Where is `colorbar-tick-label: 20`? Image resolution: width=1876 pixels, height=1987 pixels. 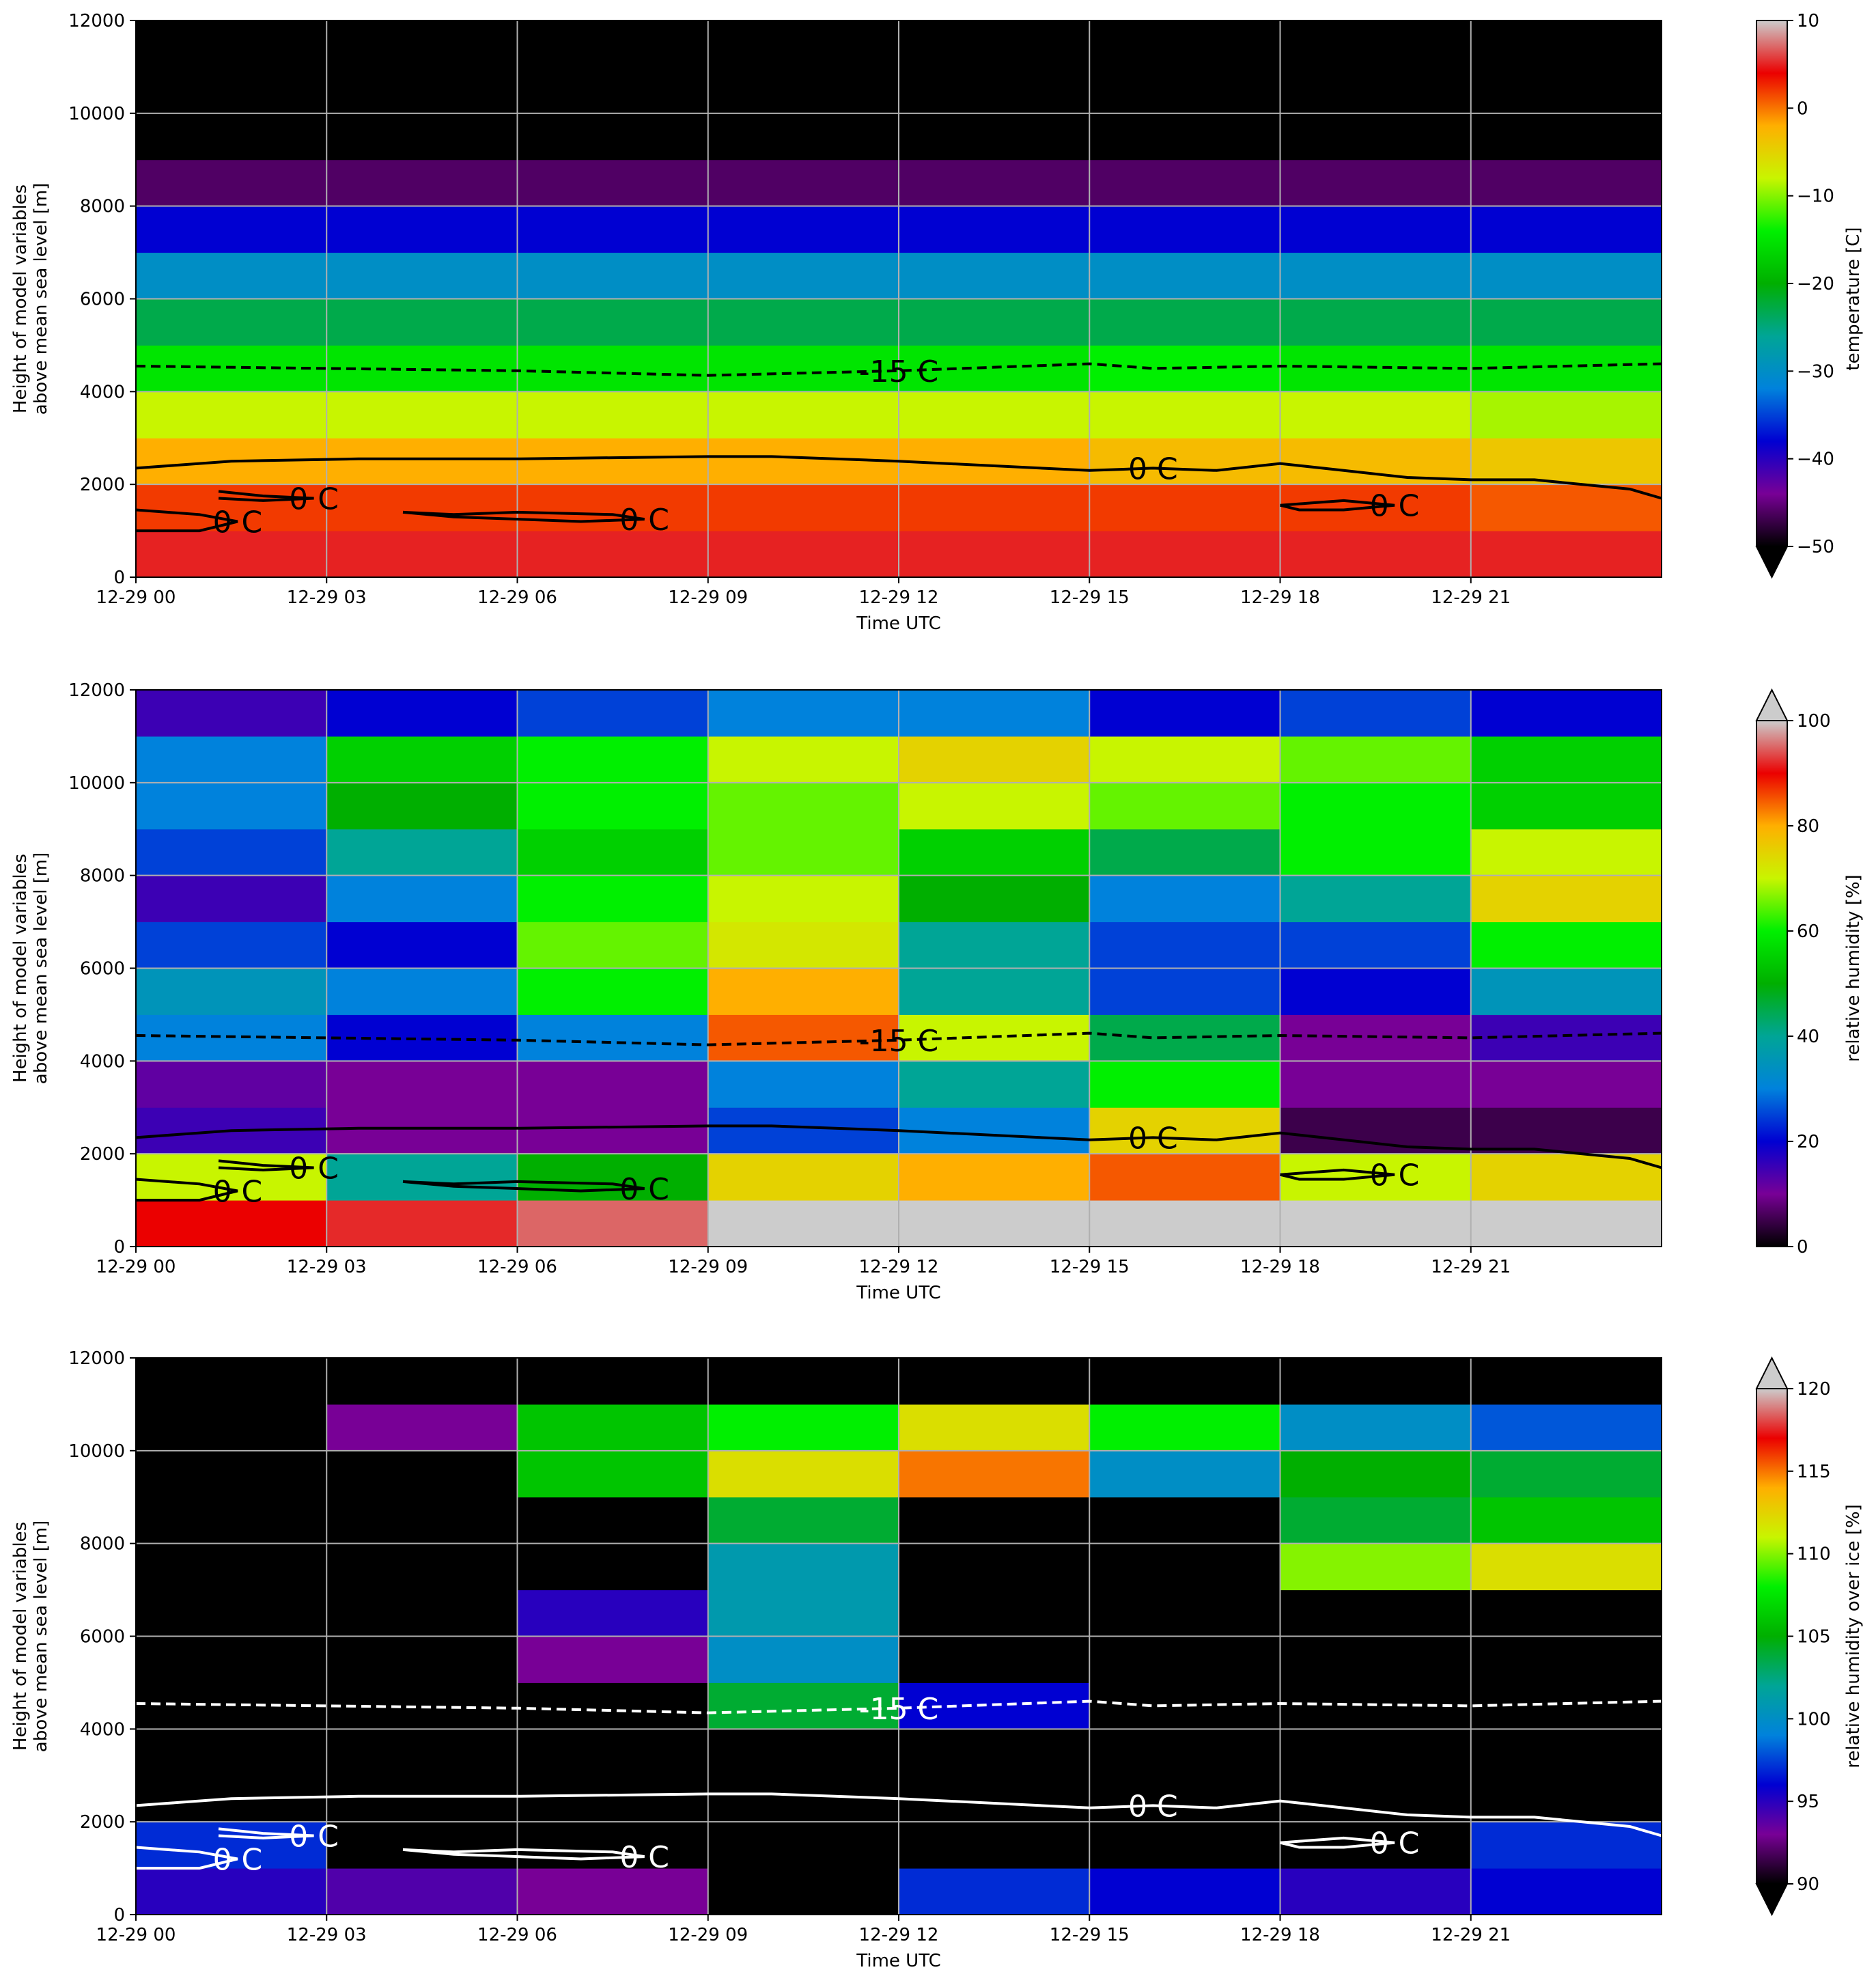 colorbar-tick-label: 20 is located at coordinates (1808, 1142).